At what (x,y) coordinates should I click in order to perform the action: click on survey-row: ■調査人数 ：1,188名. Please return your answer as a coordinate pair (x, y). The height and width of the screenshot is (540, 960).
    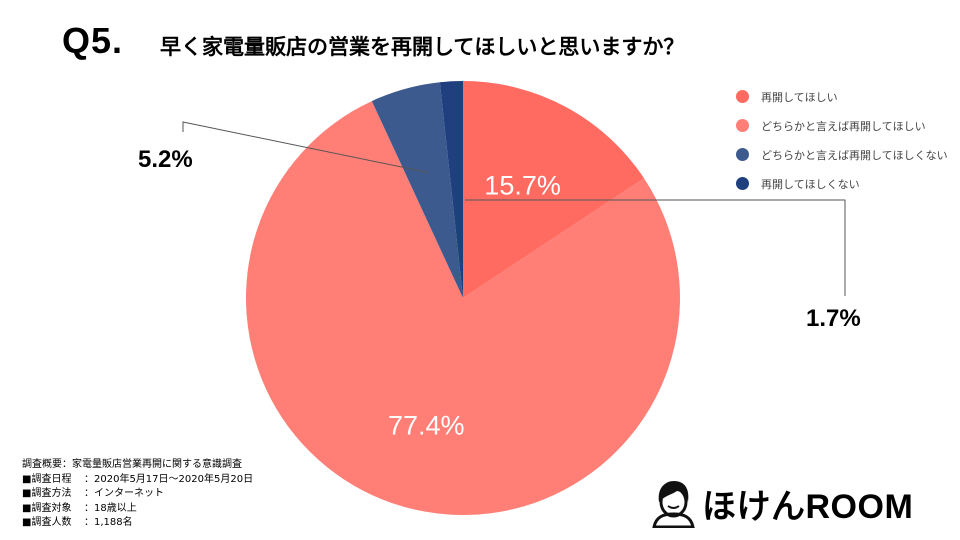
    Looking at the image, I should click on (137, 523).